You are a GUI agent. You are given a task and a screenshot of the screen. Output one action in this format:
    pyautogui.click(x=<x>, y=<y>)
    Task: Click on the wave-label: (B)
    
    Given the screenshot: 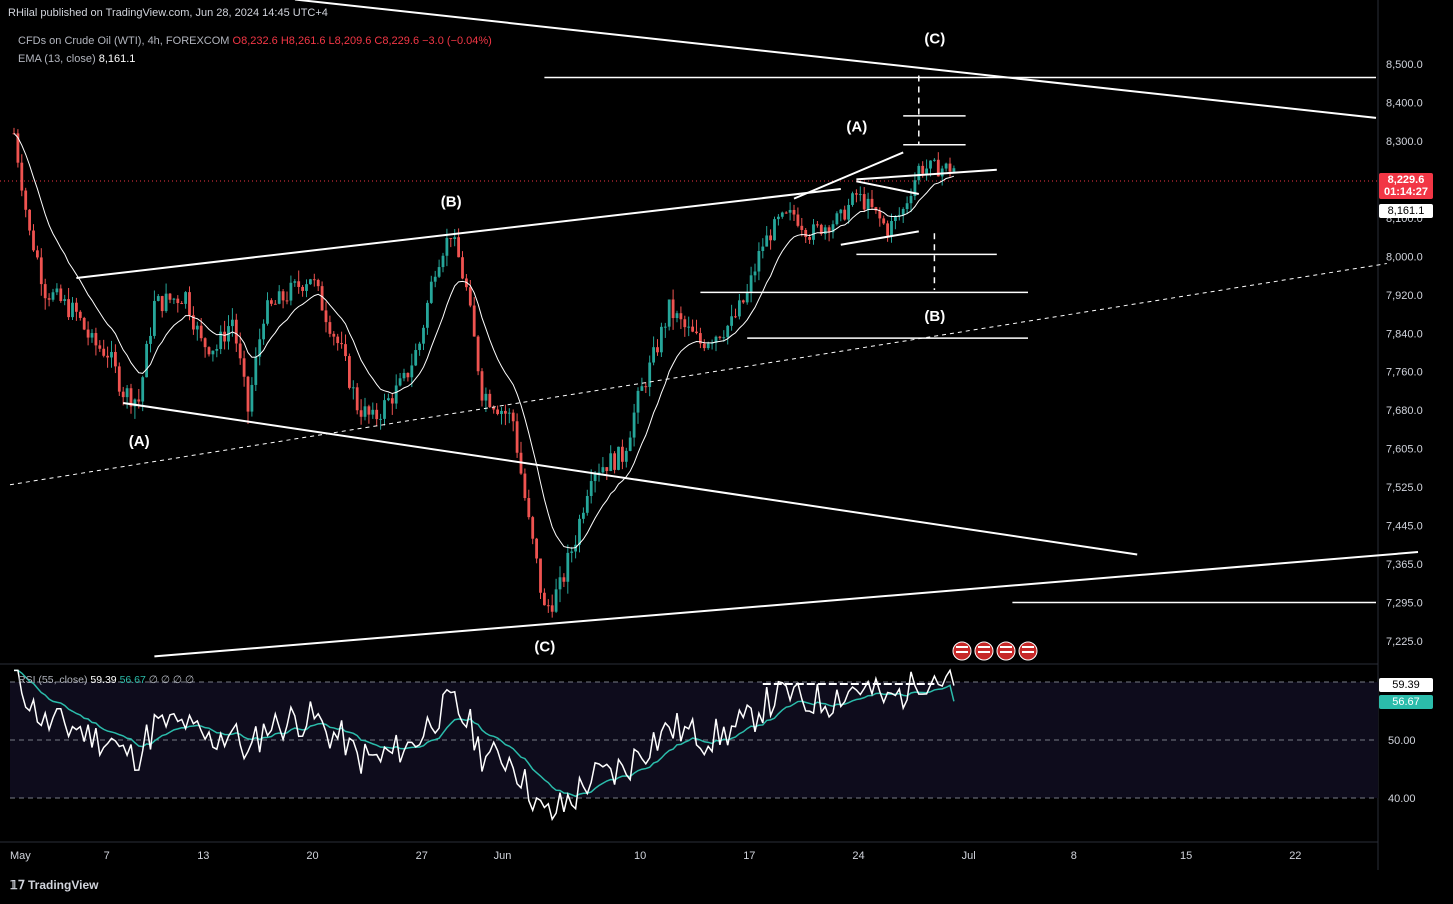 What is the action you would take?
    pyautogui.click(x=451, y=201)
    